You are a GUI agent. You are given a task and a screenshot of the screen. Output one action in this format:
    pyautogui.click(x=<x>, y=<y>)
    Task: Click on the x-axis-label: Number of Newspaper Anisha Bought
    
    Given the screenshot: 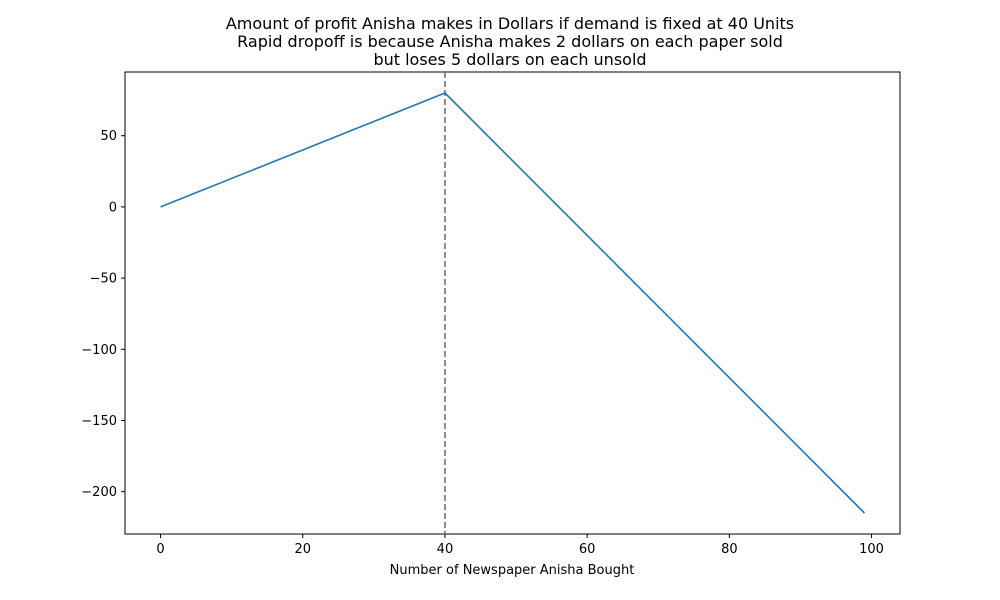 What is the action you would take?
    pyautogui.click(x=512, y=570)
    